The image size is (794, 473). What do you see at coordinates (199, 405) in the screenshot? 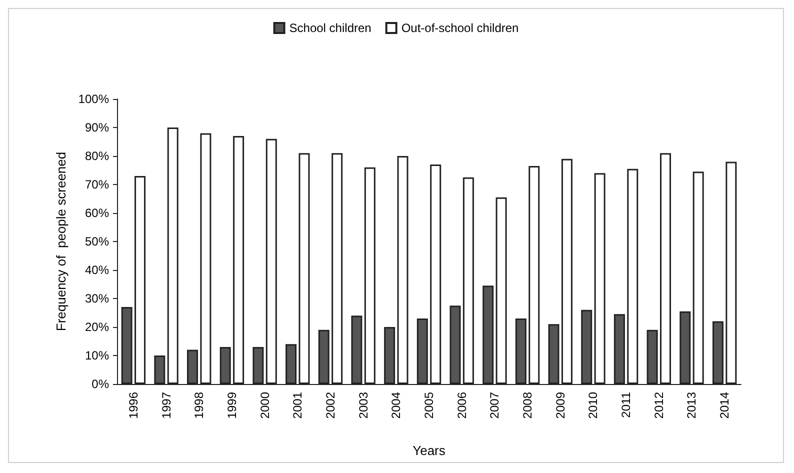
I see `x-tick-label: 1998` at bounding box center [199, 405].